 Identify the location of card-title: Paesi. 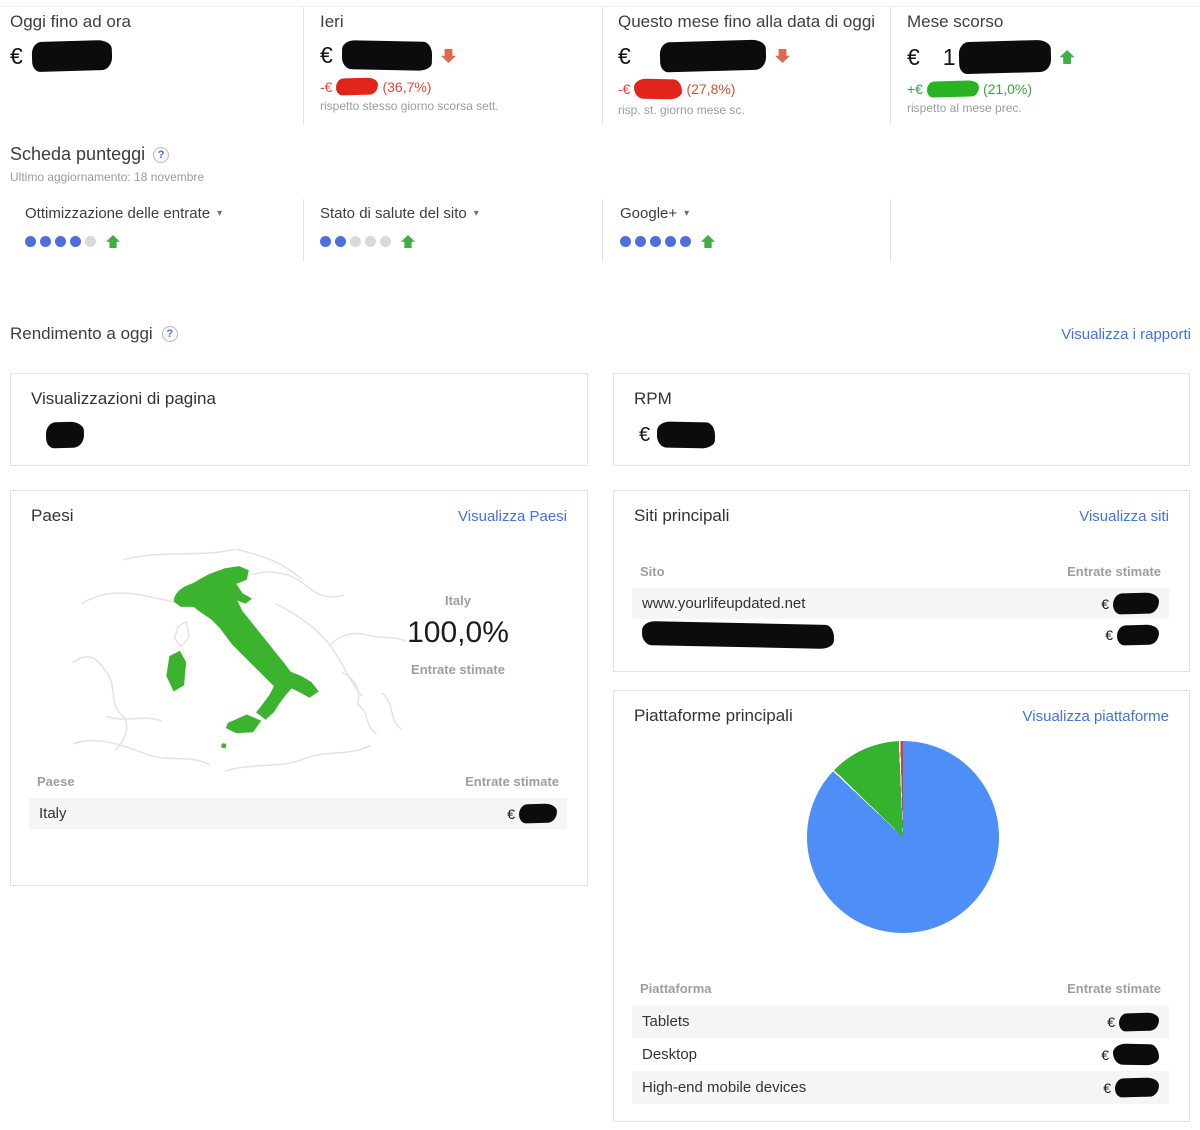
(52, 515).